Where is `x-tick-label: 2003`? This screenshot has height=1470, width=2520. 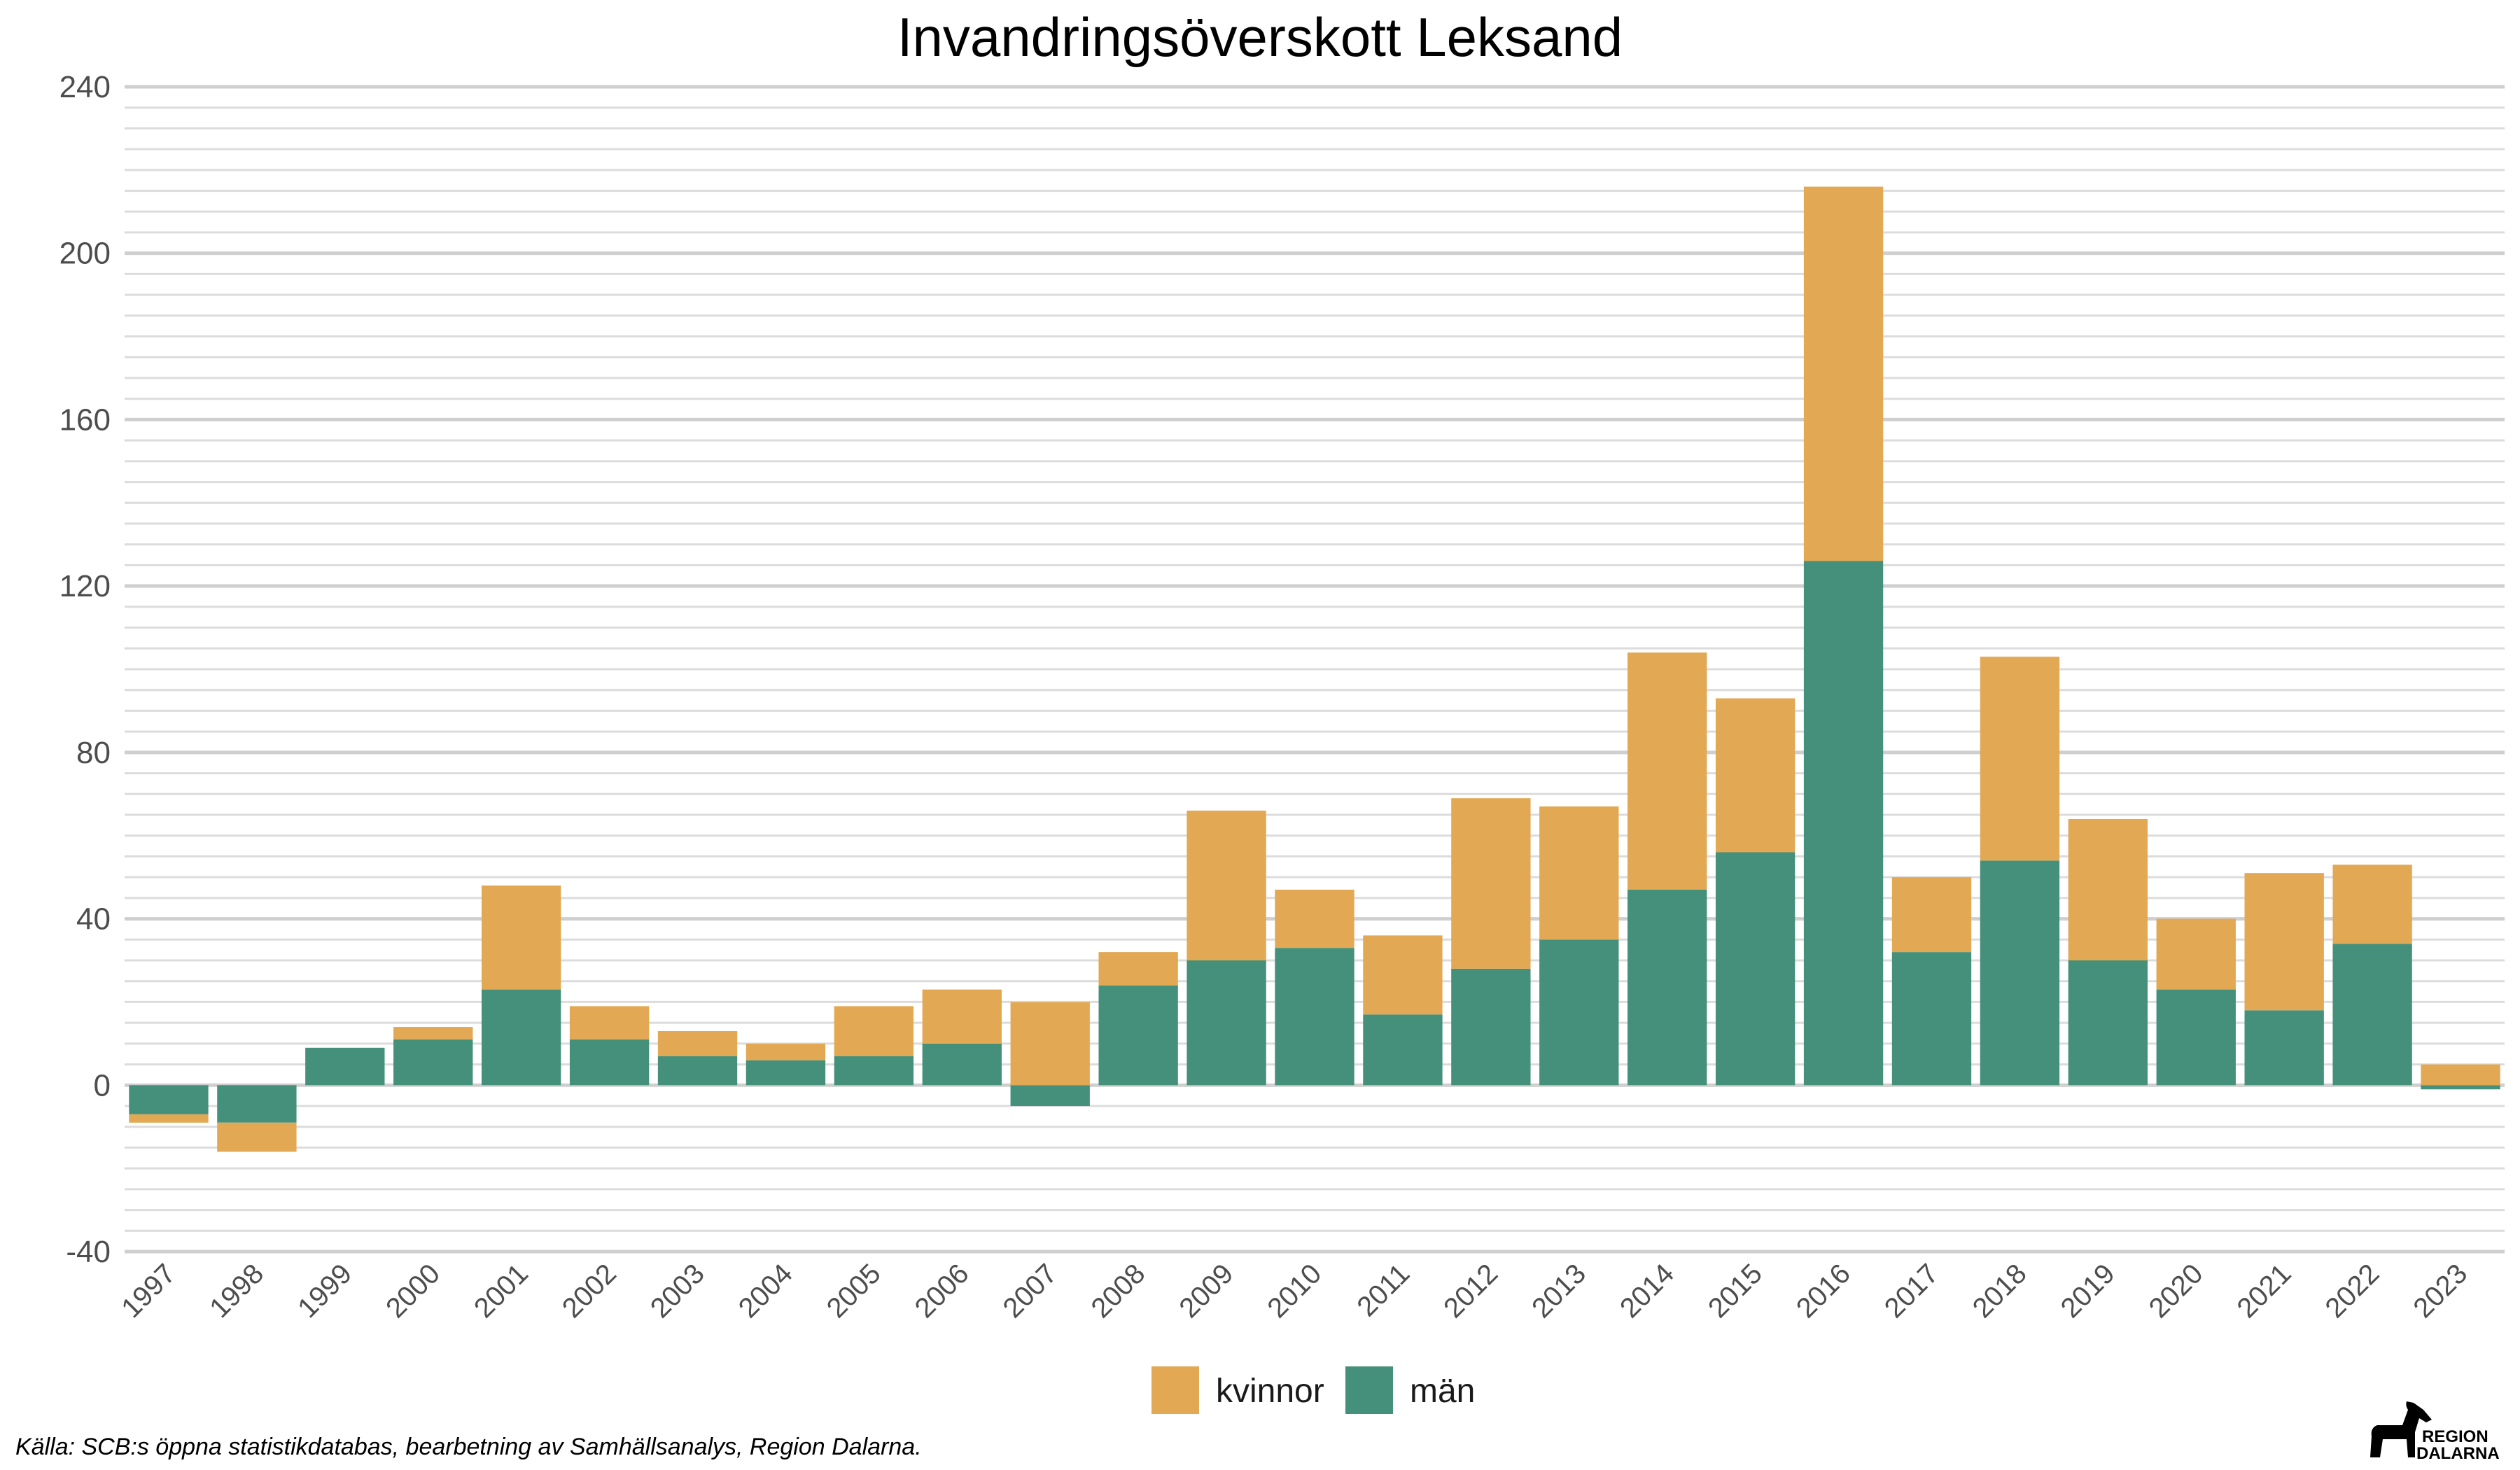
x-tick-label: 2003 is located at coordinates (677, 1291).